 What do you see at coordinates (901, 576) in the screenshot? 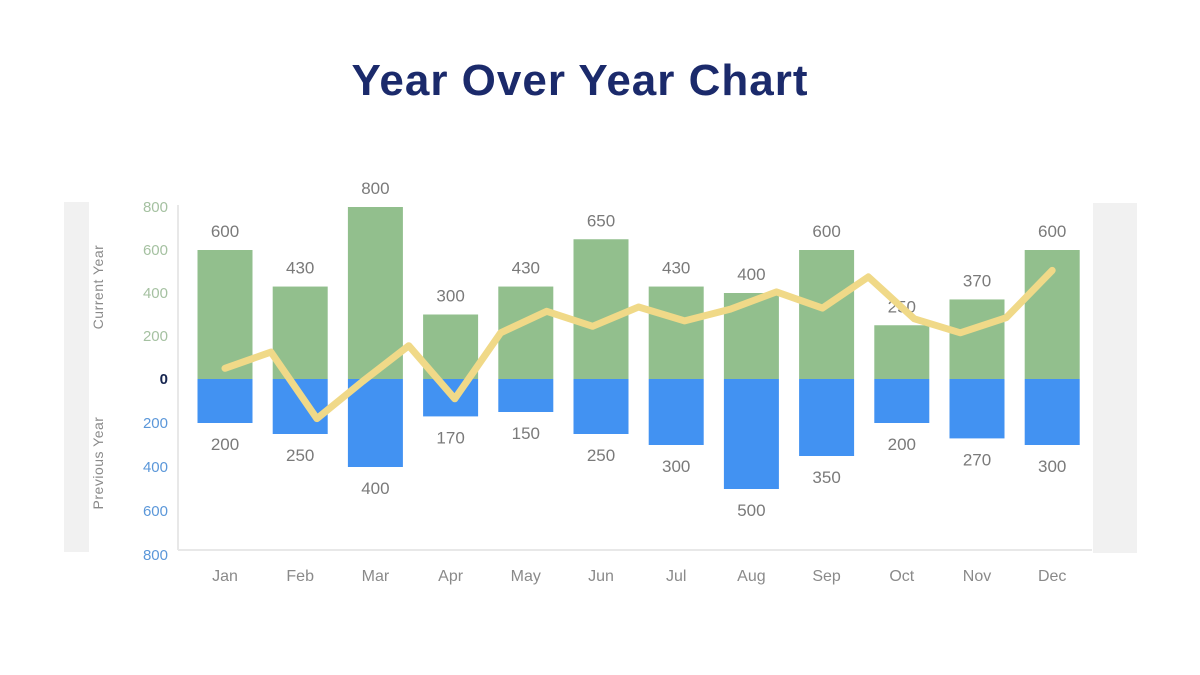
I see `x-axis-label-oct: Oct` at bounding box center [901, 576].